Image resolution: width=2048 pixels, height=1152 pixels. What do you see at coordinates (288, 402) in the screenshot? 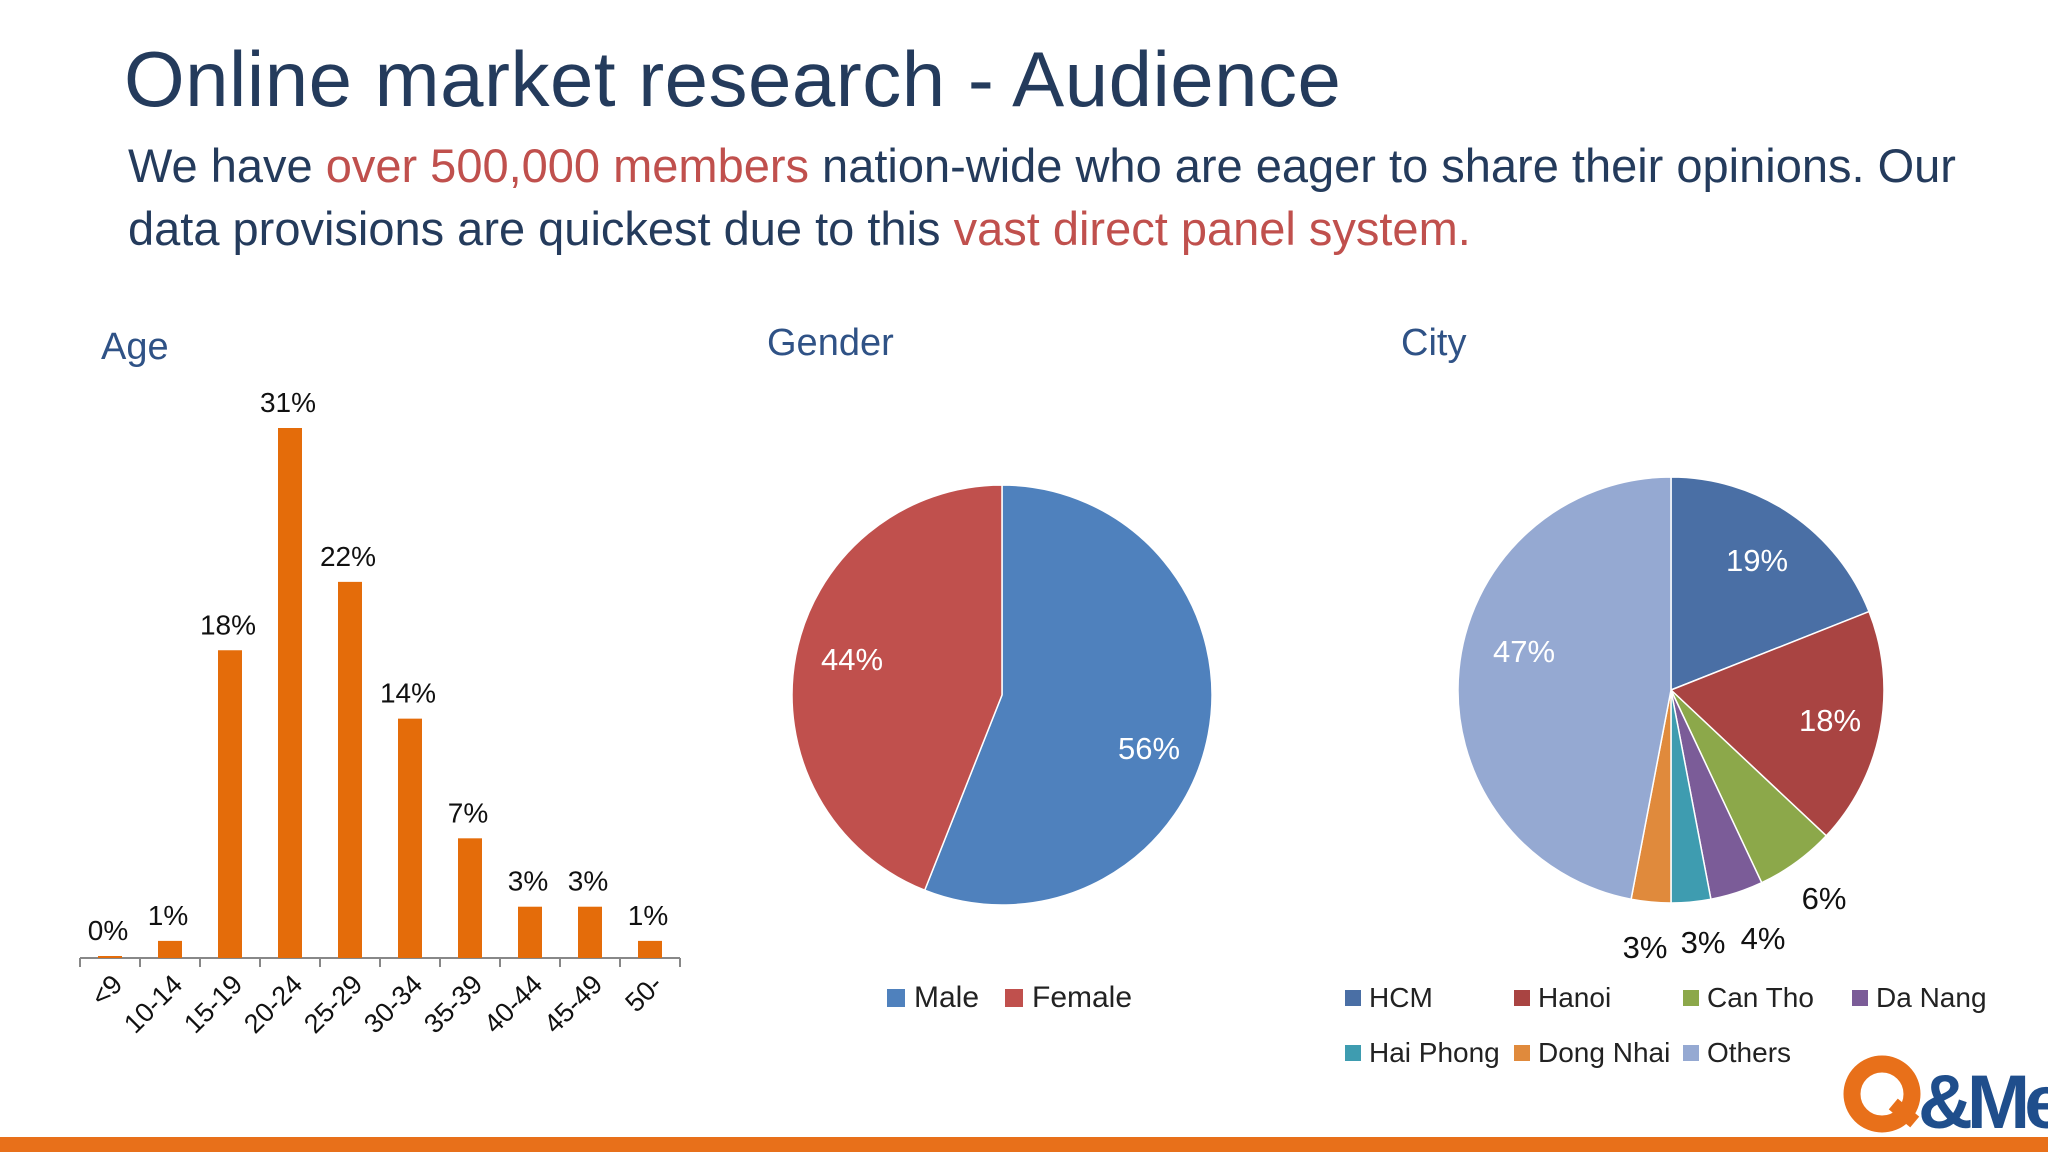
I see `age-data-label: 31%` at bounding box center [288, 402].